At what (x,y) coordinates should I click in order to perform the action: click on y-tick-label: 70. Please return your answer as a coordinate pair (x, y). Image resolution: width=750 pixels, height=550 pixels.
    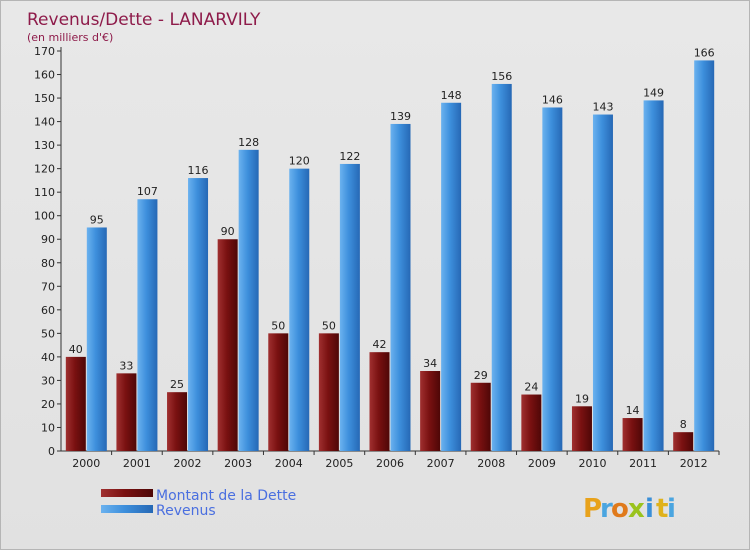
    Looking at the image, I should click on (48, 286).